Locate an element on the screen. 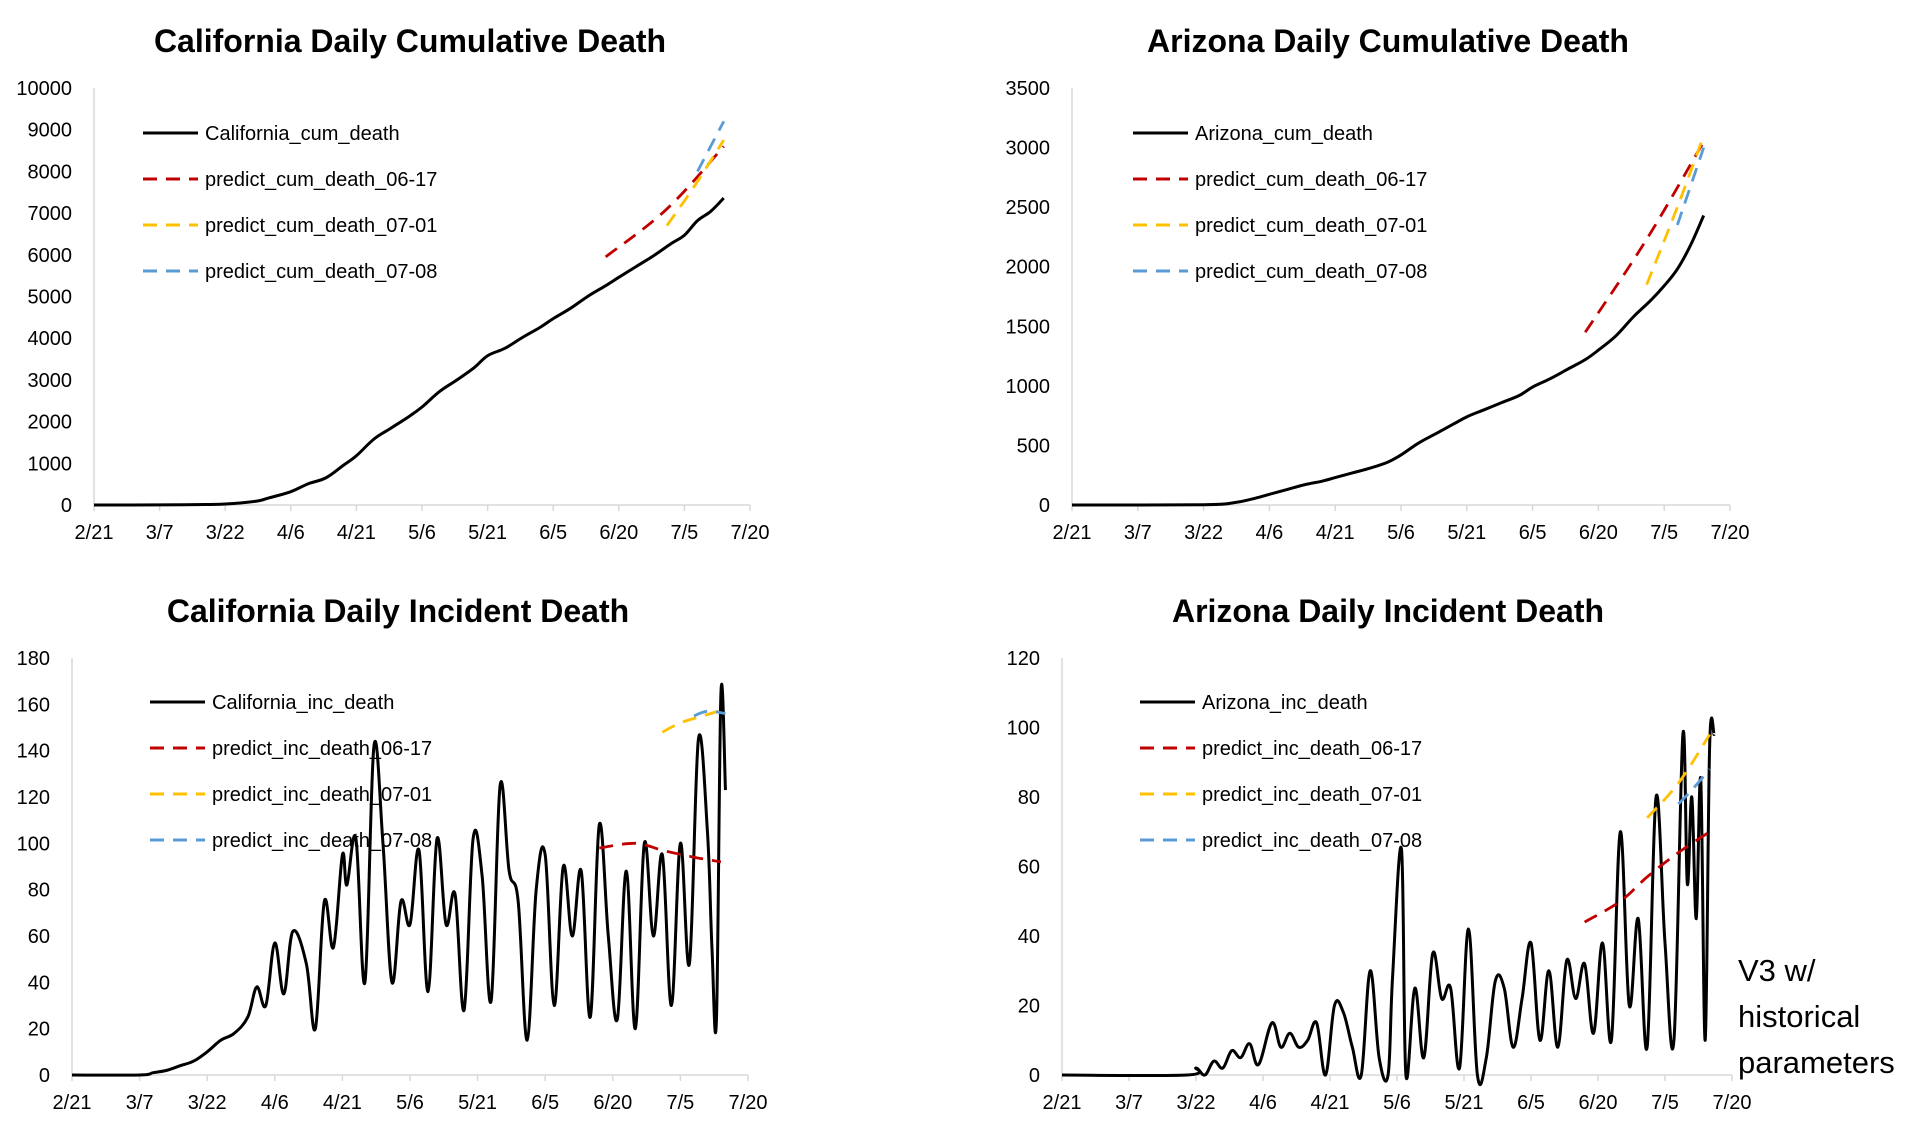 Image resolution: width=1921 pixels, height=1131 pixels. chart-title: Arizona Daily Incident Death is located at coordinates (1388, 611).